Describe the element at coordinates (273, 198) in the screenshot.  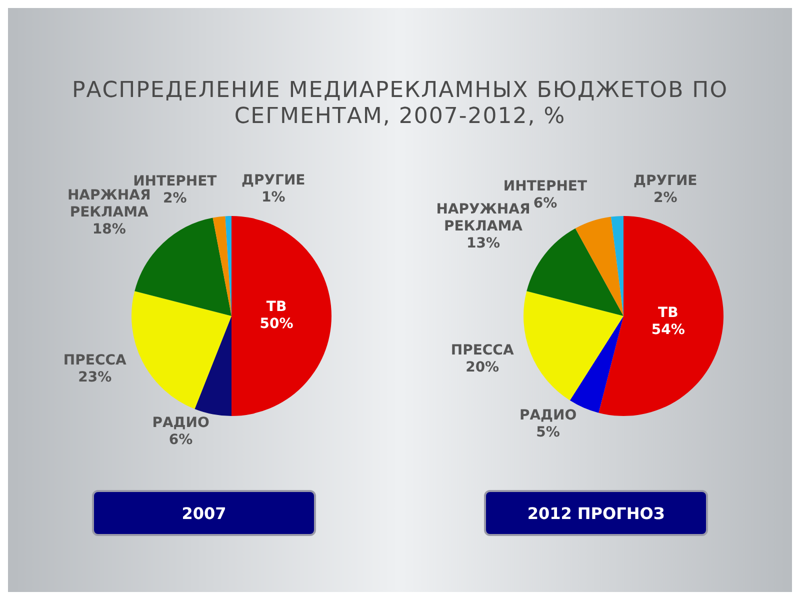
I see `data-label: 1%` at that location.